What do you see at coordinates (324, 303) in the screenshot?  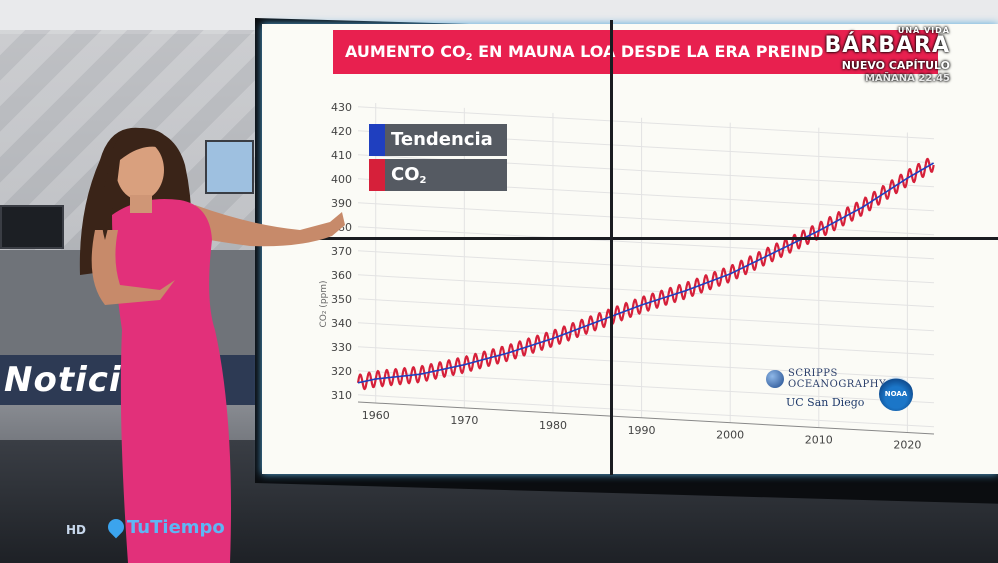 I see `y-axis-label: CO₂ (ppm)` at bounding box center [324, 303].